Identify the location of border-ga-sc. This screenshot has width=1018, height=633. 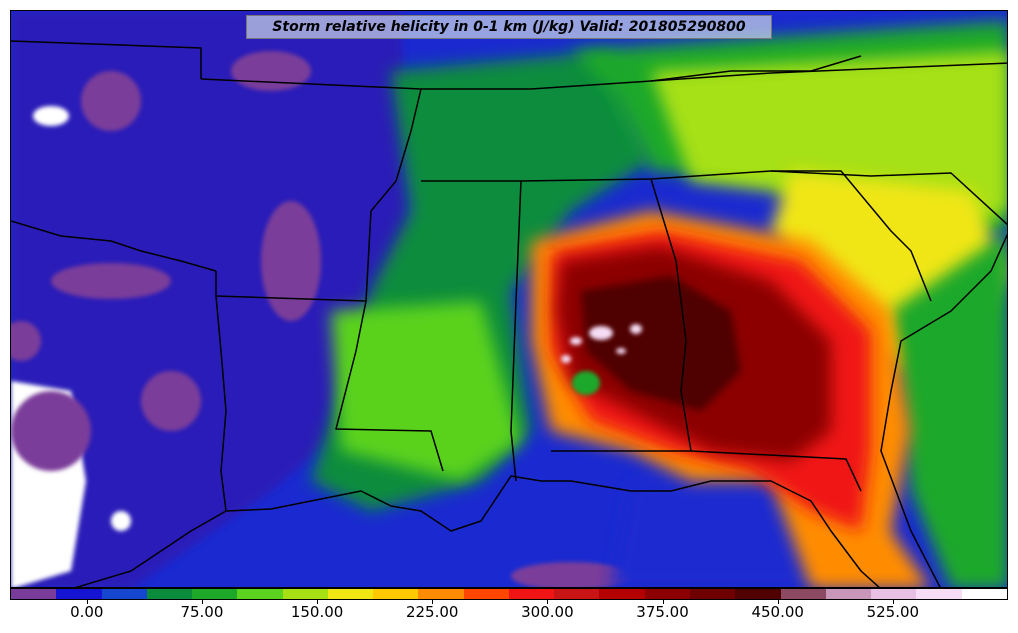
(851, 236).